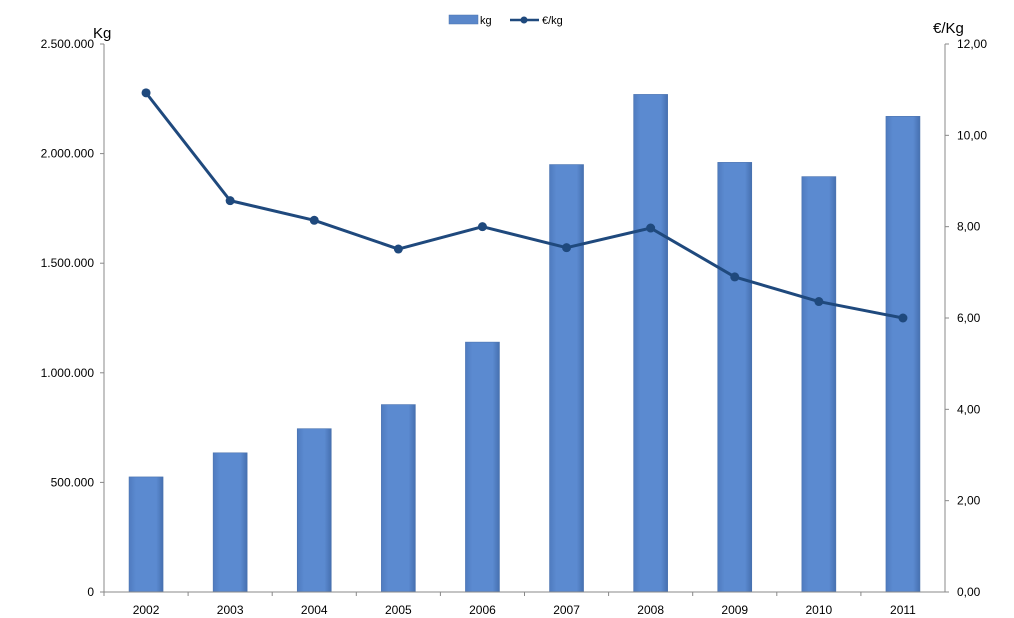  What do you see at coordinates (90, 592) in the screenshot?
I see `y-tick-label: 0` at bounding box center [90, 592].